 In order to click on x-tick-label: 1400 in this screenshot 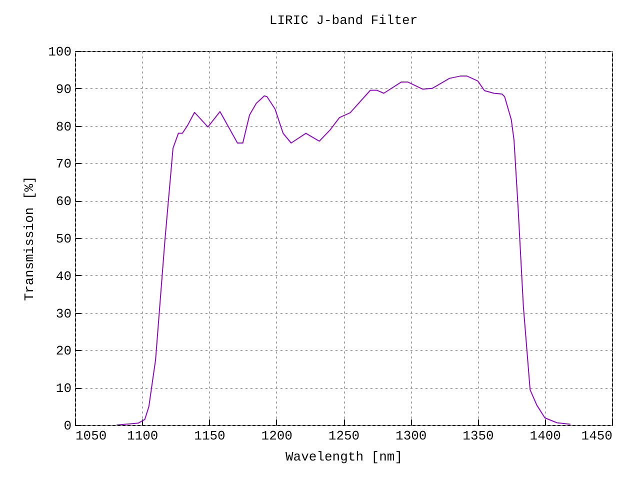, I will do `click(545, 436)`.